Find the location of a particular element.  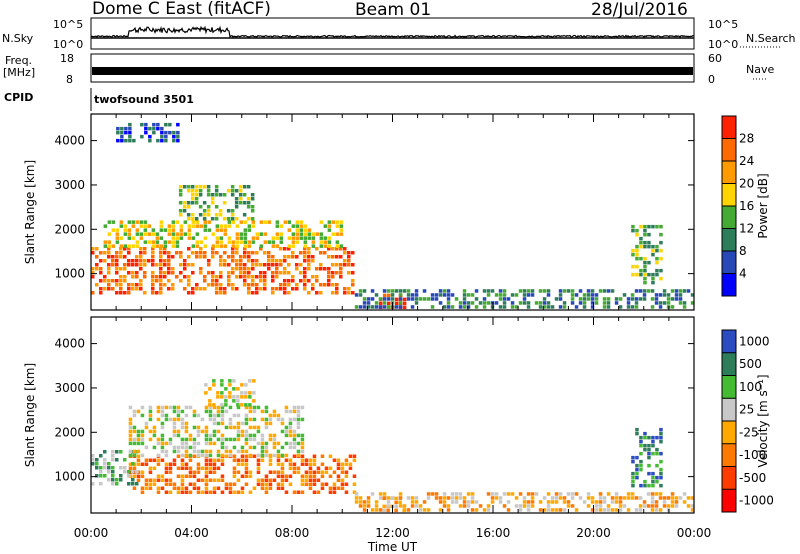

colorbar-tick-label: 25 is located at coordinates (746, 410).